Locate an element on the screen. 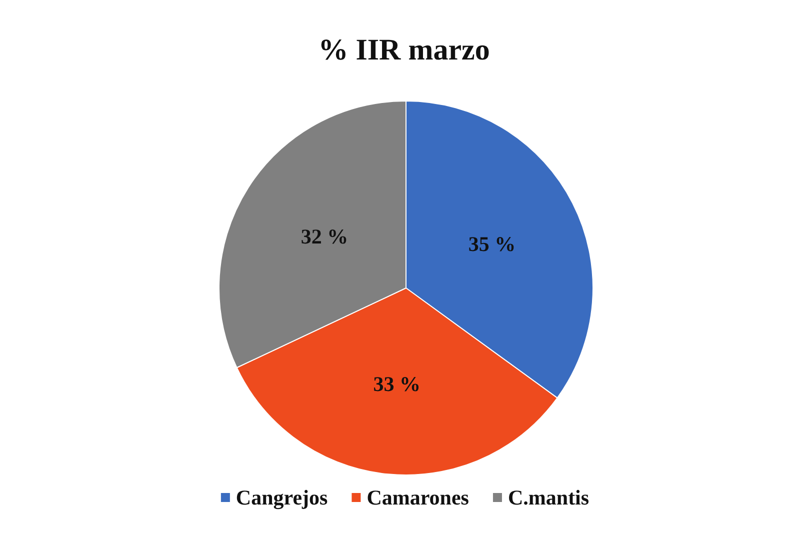 The image size is (808, 543). legend-label: C.mantis is located at coordinates (549, 498).